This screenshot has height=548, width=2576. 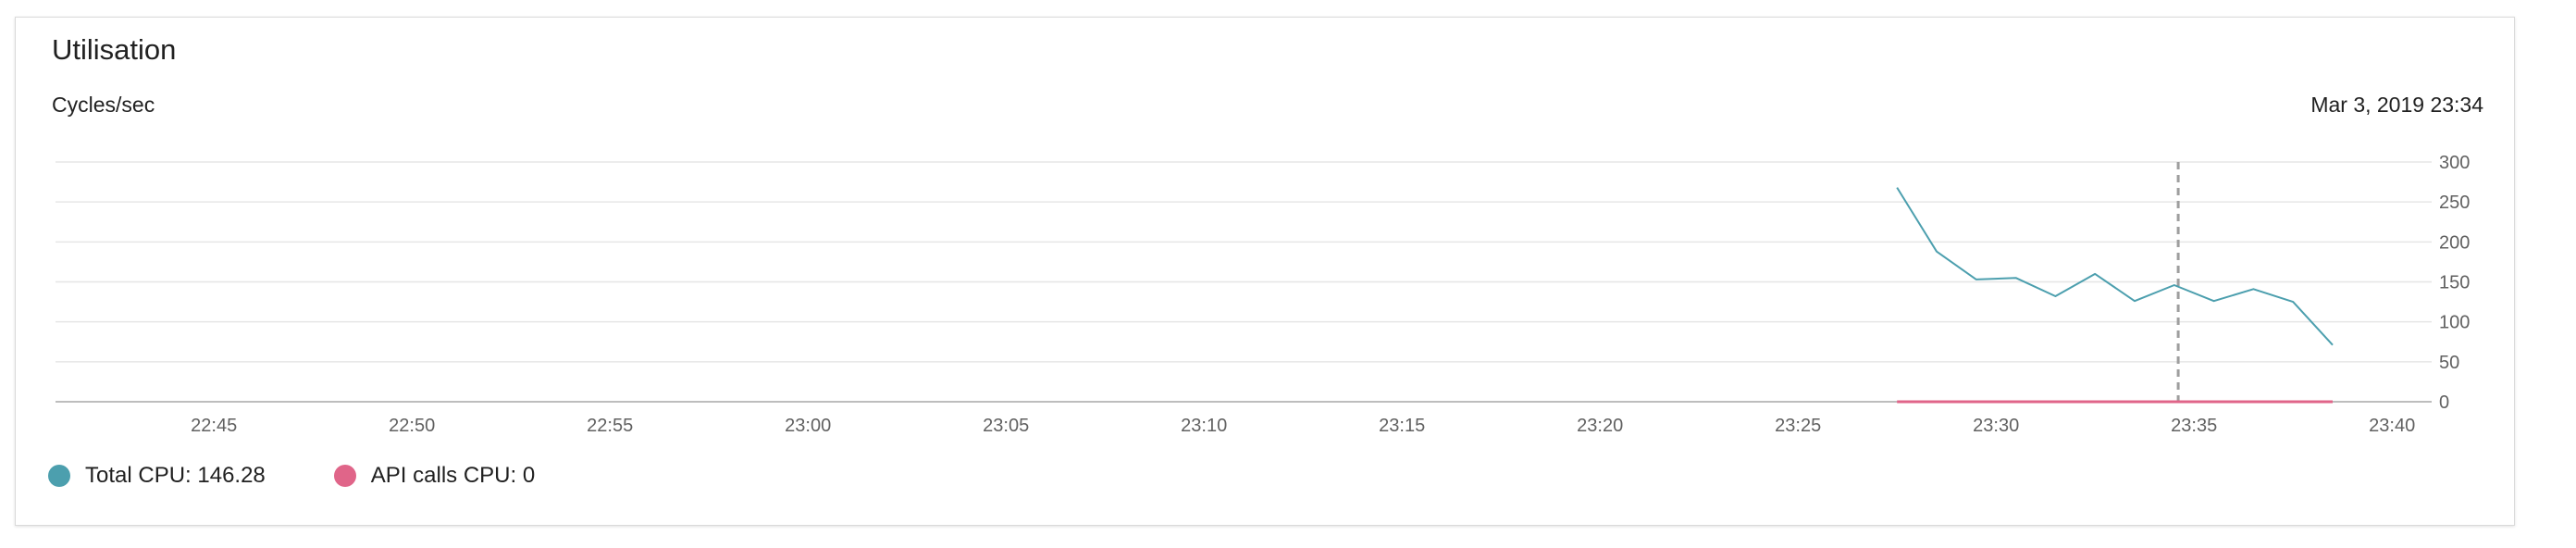 What do you see at coordinates (2115, 266) in the screenshot?
I see `series-line-total-cpu` at bounding box center [2115, 266].